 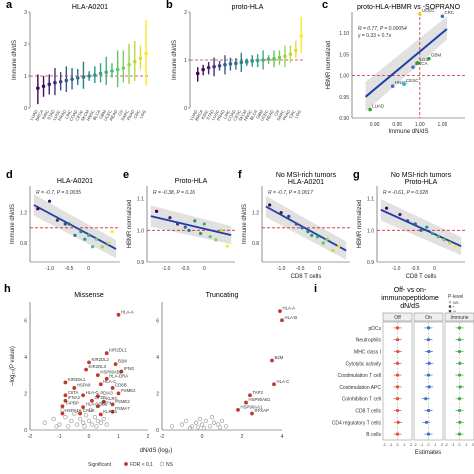 I want to click on x-tick-label: COAD, so click(x=231, y=115).